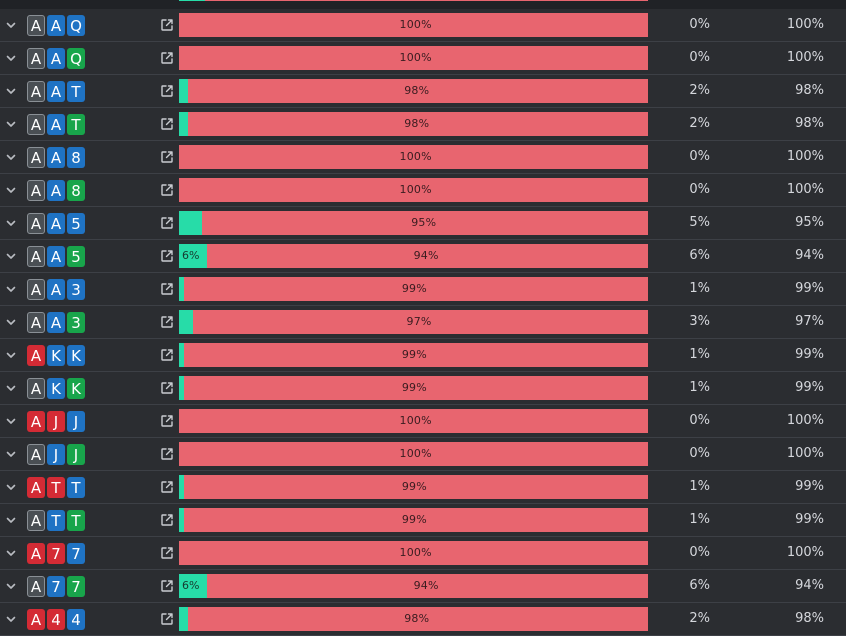 Image resolution: width=846 pixels, height=636 pixels. I want to click on card: J, so click(56, 421).